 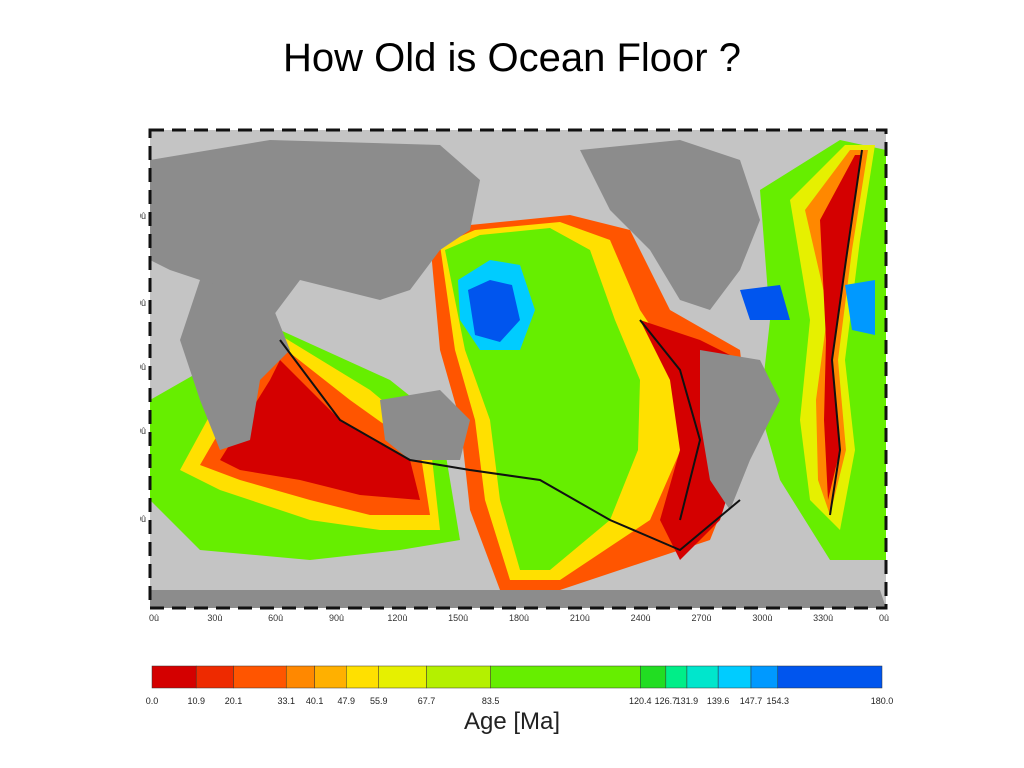 I want to click on colorbar-tick-label: 139.6, so click(x=718, y=701).